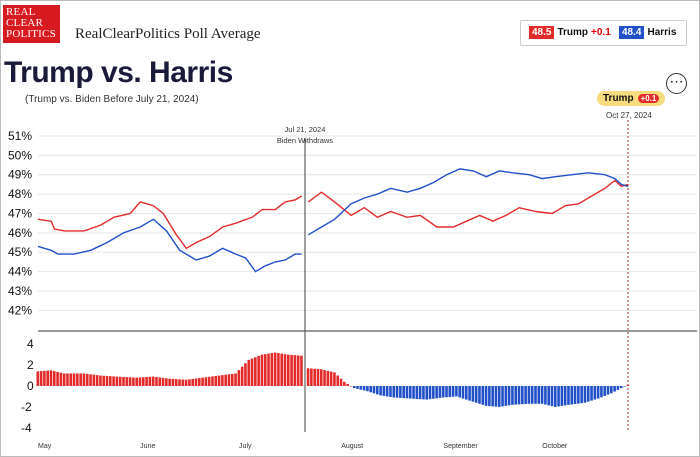 The image size is (700, 457). What do you see at coordinates (20, 155) in the screenshot?
I see `y-tick-label: 50%` at bounding box center [20, 155].